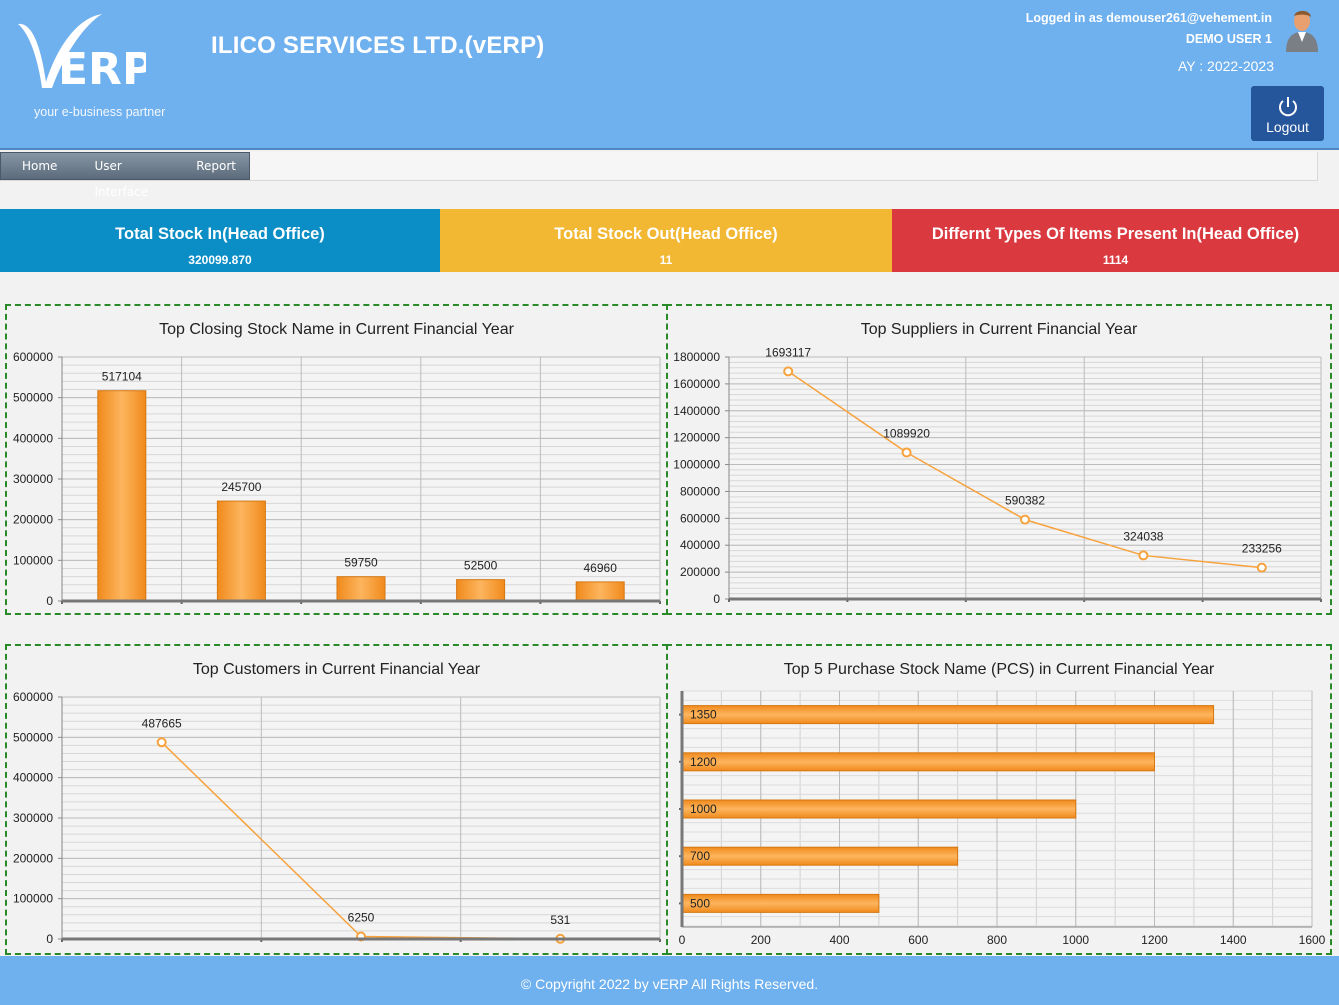 The image size is (1339, 1005). What do you see at coordinates (682, 940) in the screenshot?
I see `x-tick-label: 0` at bounding box center [682, 940].